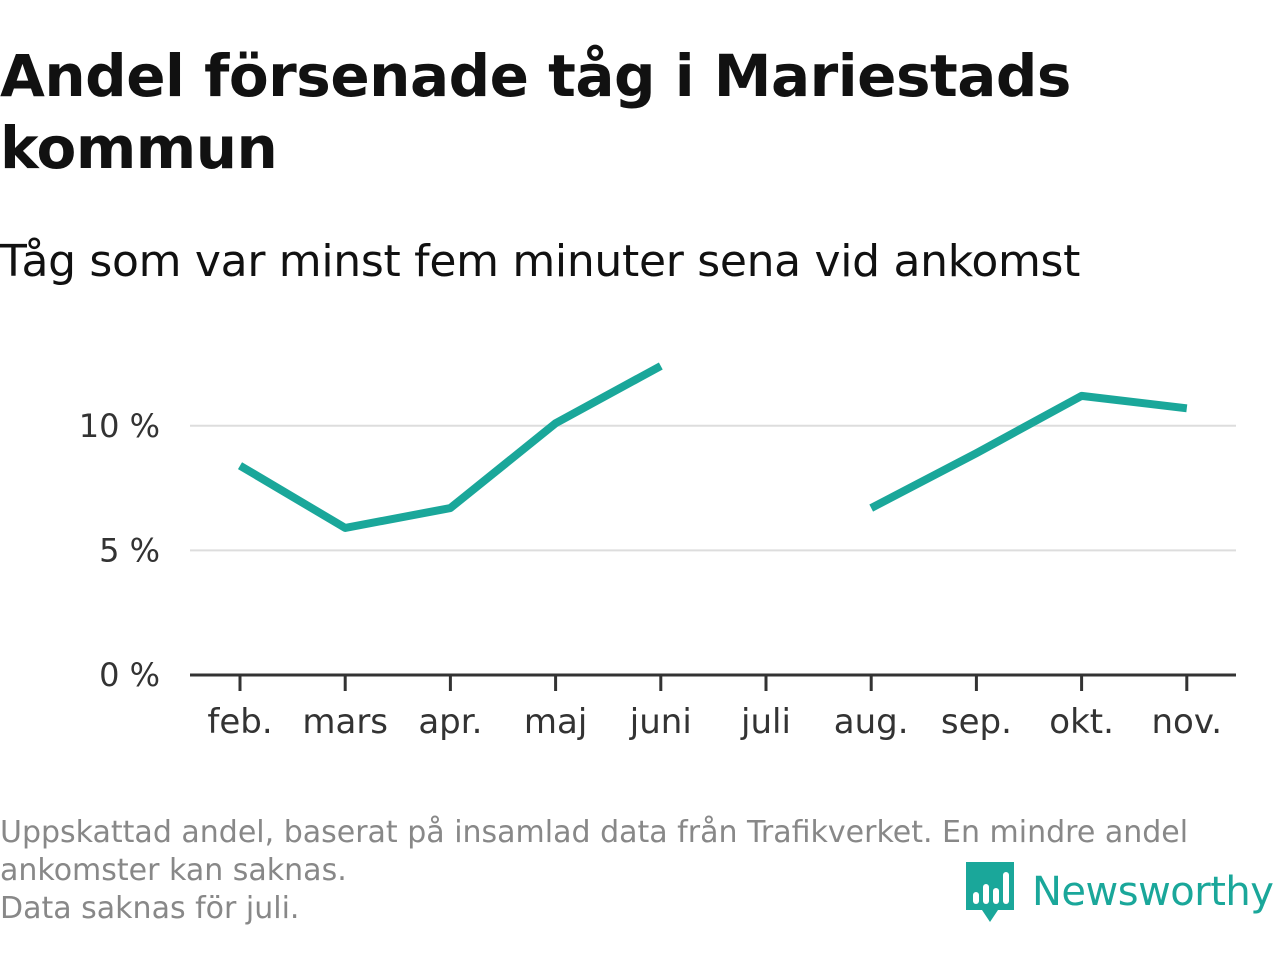 This screenshot has height=960, width=1280. What do you see at coordinates (990, 892) in the screenshot?
I see `newsworthy-bar-chart-bubble-icon` at bounding box center [990, 892].